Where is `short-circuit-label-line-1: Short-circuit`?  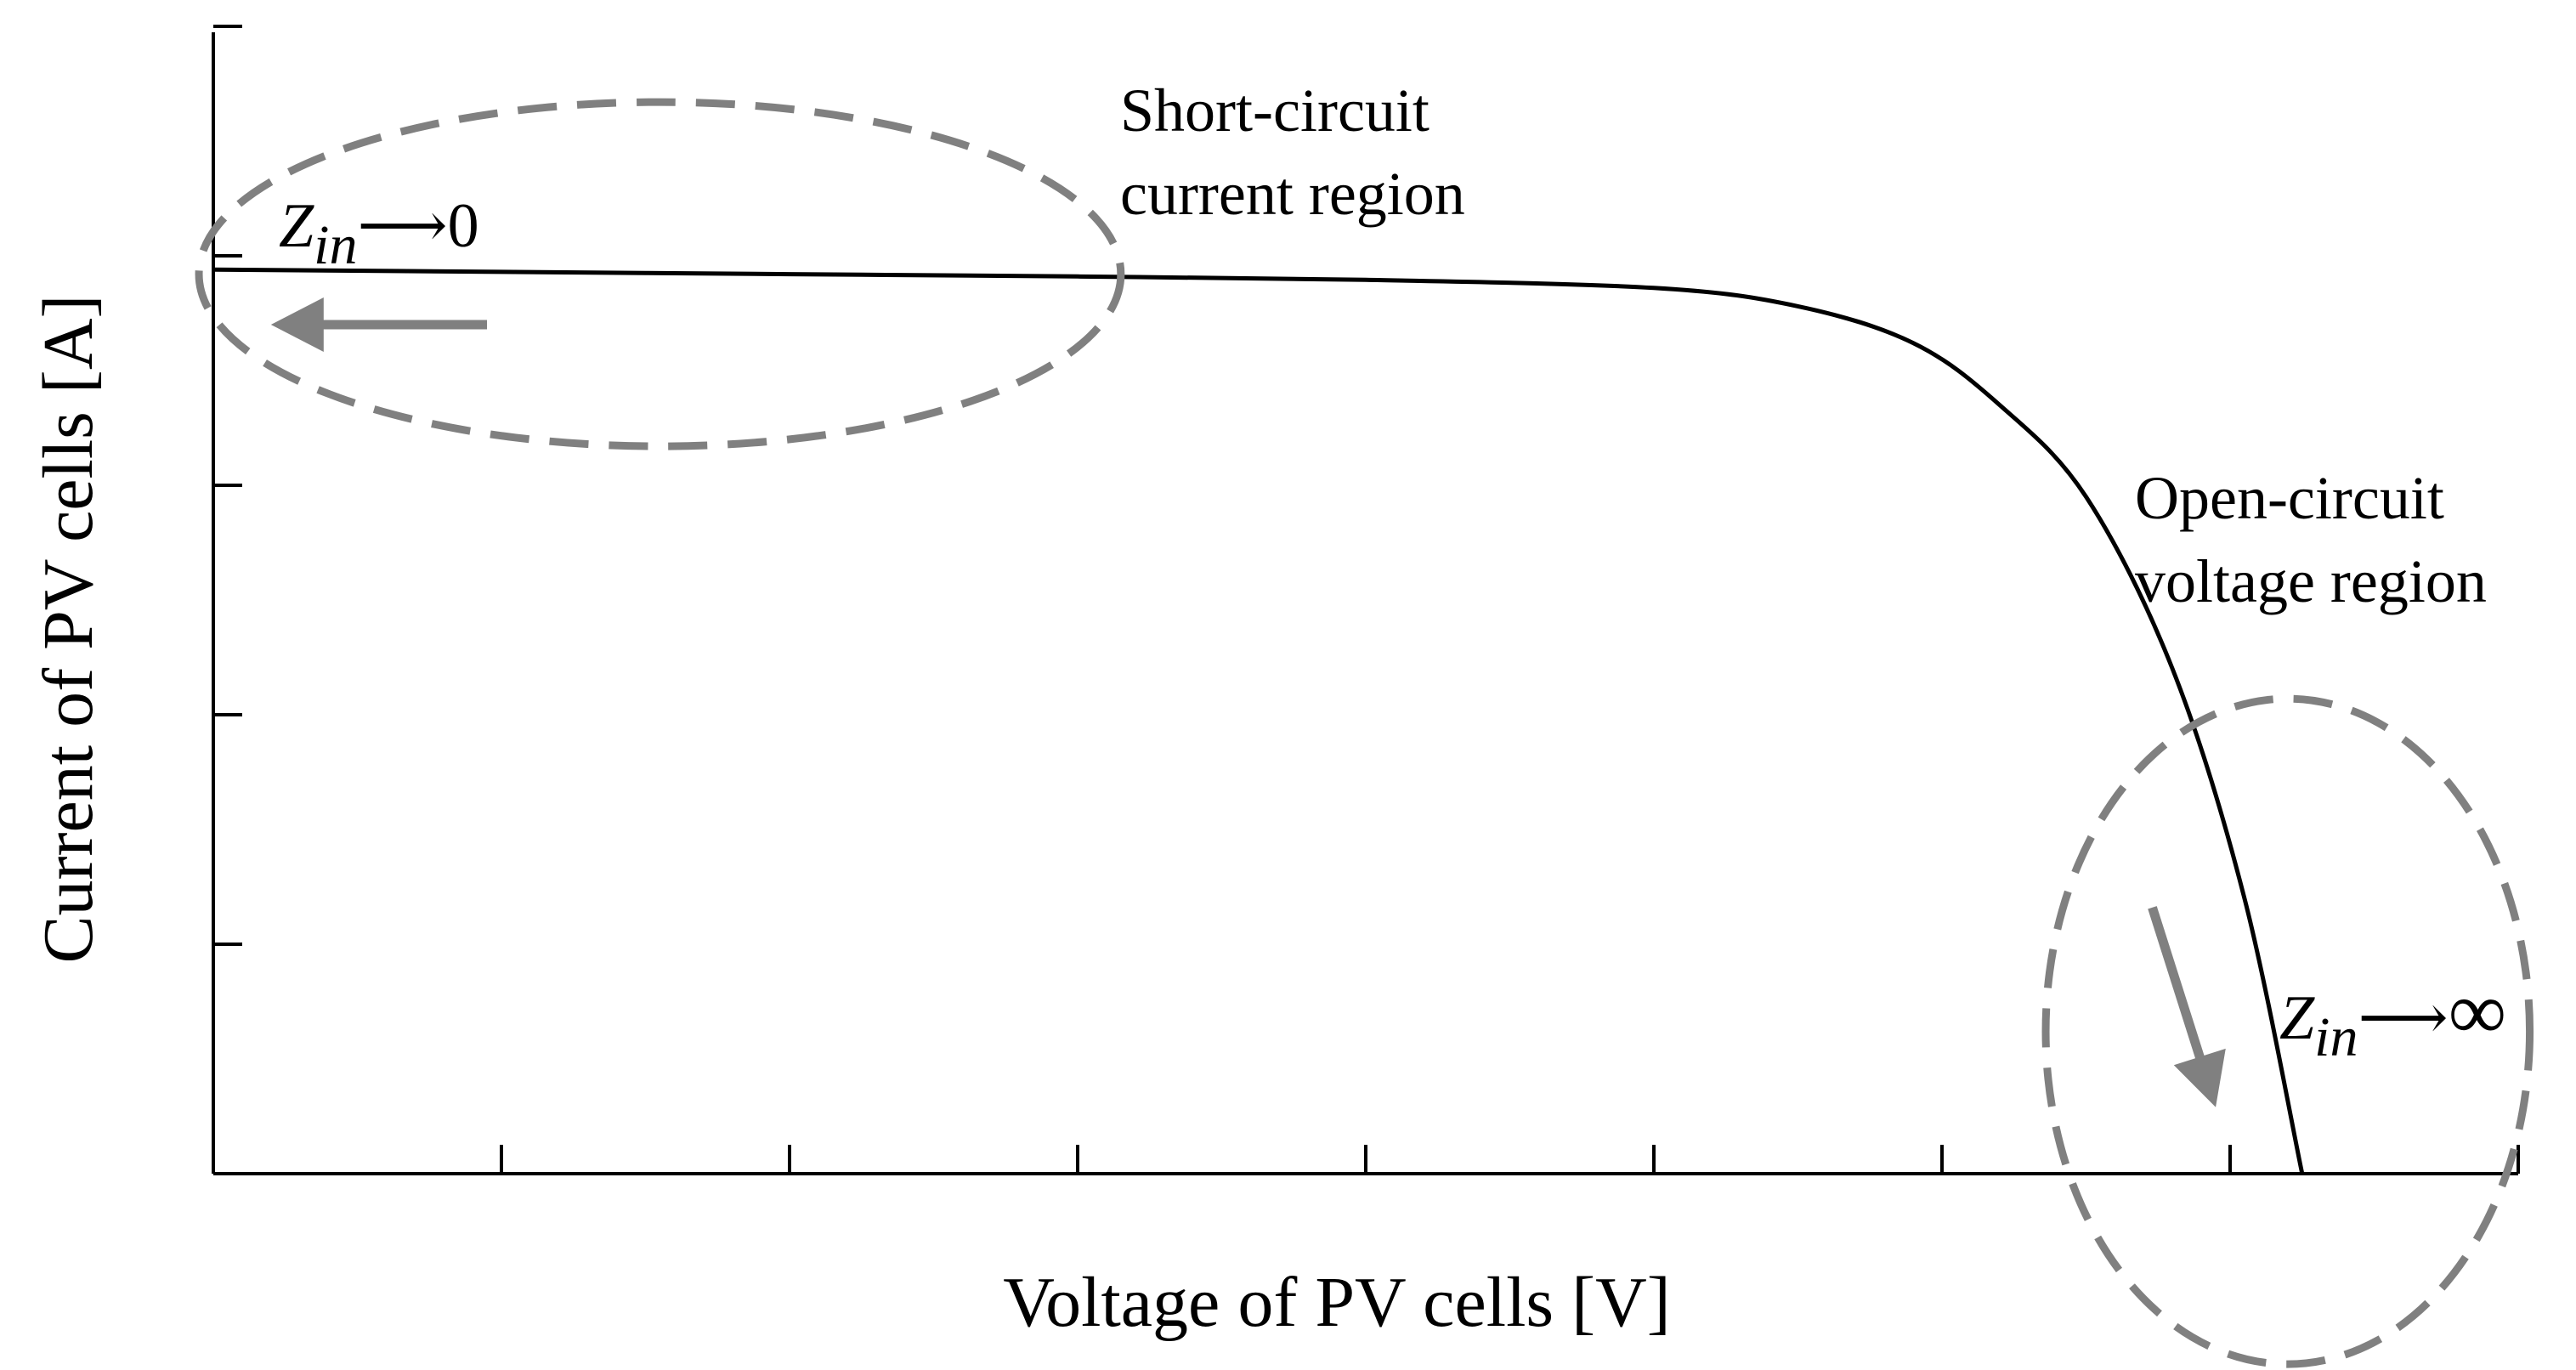 short-circuit-label-line-1: Short-circuit is located at coordinates (1275, 110).